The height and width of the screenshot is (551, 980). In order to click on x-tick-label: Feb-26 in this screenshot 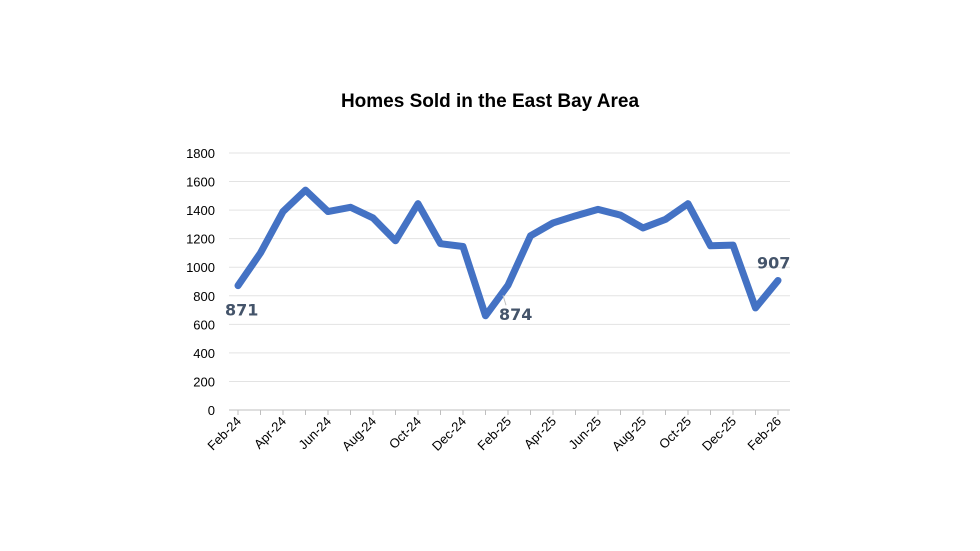, I will do `click(764, 434)`.